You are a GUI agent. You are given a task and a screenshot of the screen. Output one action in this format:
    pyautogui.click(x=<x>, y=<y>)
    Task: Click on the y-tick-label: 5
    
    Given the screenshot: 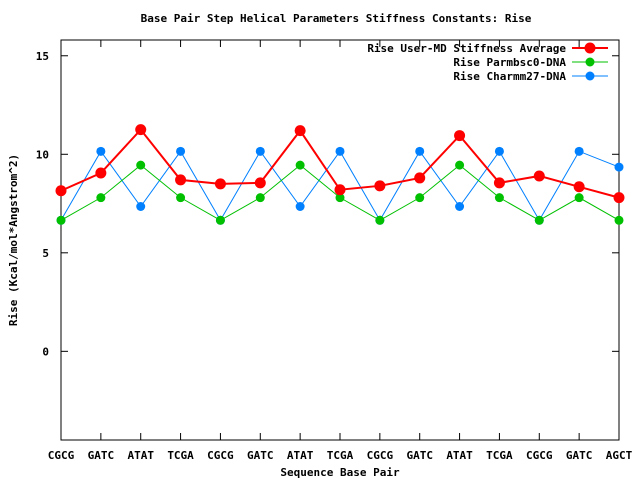 What is the action you would take?
    pyautogui.click(x=45, y=253)
    